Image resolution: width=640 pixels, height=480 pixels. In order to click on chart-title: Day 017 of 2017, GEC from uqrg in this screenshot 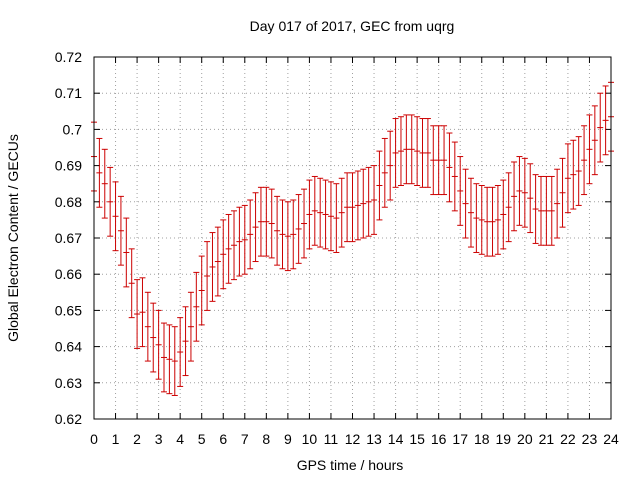, I will do `click(352, 26)`.